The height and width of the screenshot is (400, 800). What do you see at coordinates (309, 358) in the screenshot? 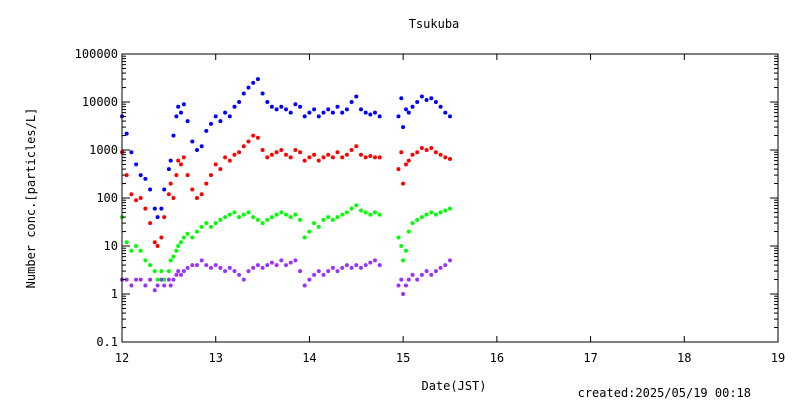
I see `x-tick-label: 14` at bounding box center [309, 358].